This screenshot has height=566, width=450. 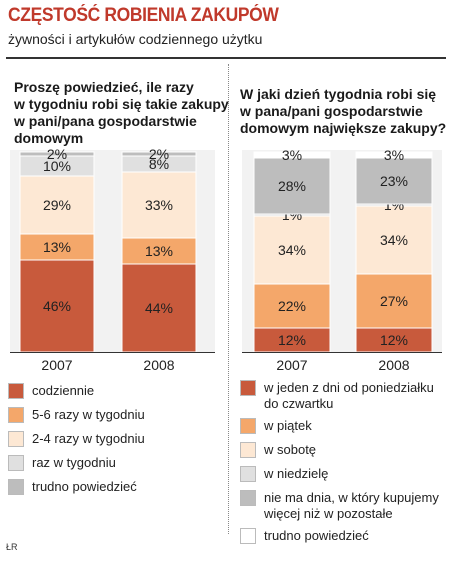 I want to click on left-legend-label: 5-6 razy w tygodniu, so click(x=88, y=414).